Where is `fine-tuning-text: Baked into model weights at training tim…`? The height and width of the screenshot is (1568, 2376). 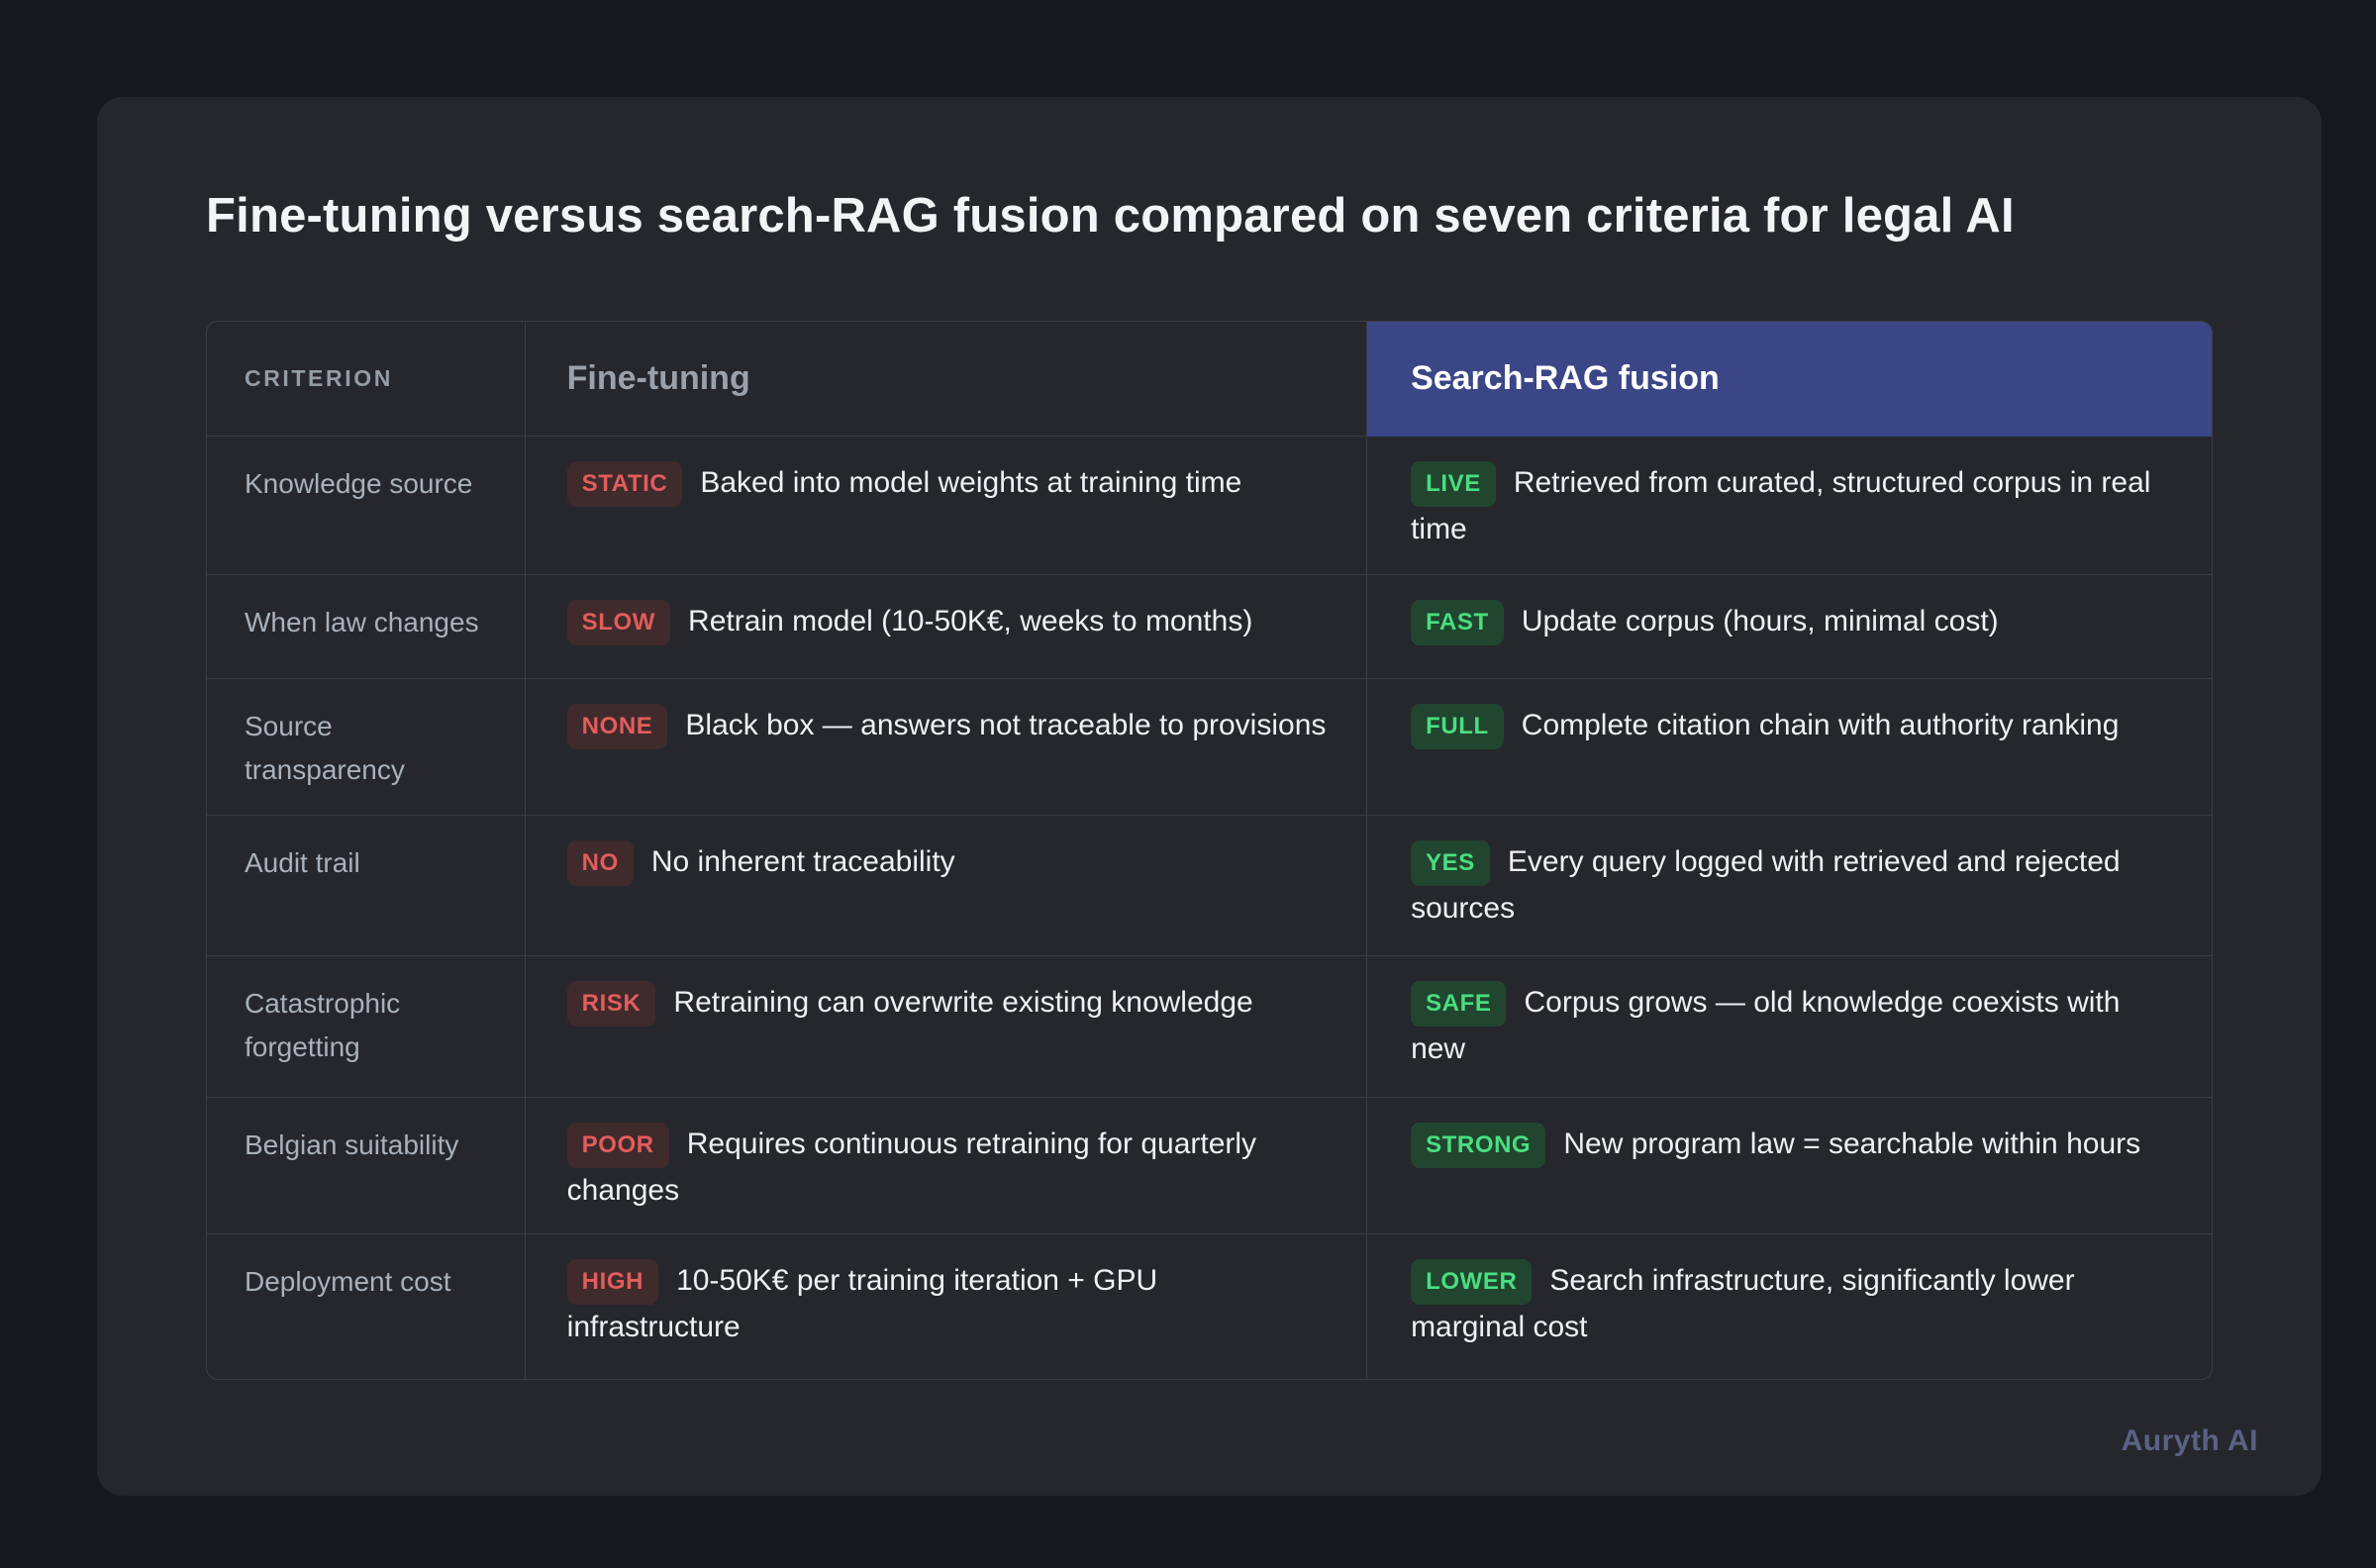
fine-tuning-text: Baked into model weights at training tim… is located at coordinates (971, 482).